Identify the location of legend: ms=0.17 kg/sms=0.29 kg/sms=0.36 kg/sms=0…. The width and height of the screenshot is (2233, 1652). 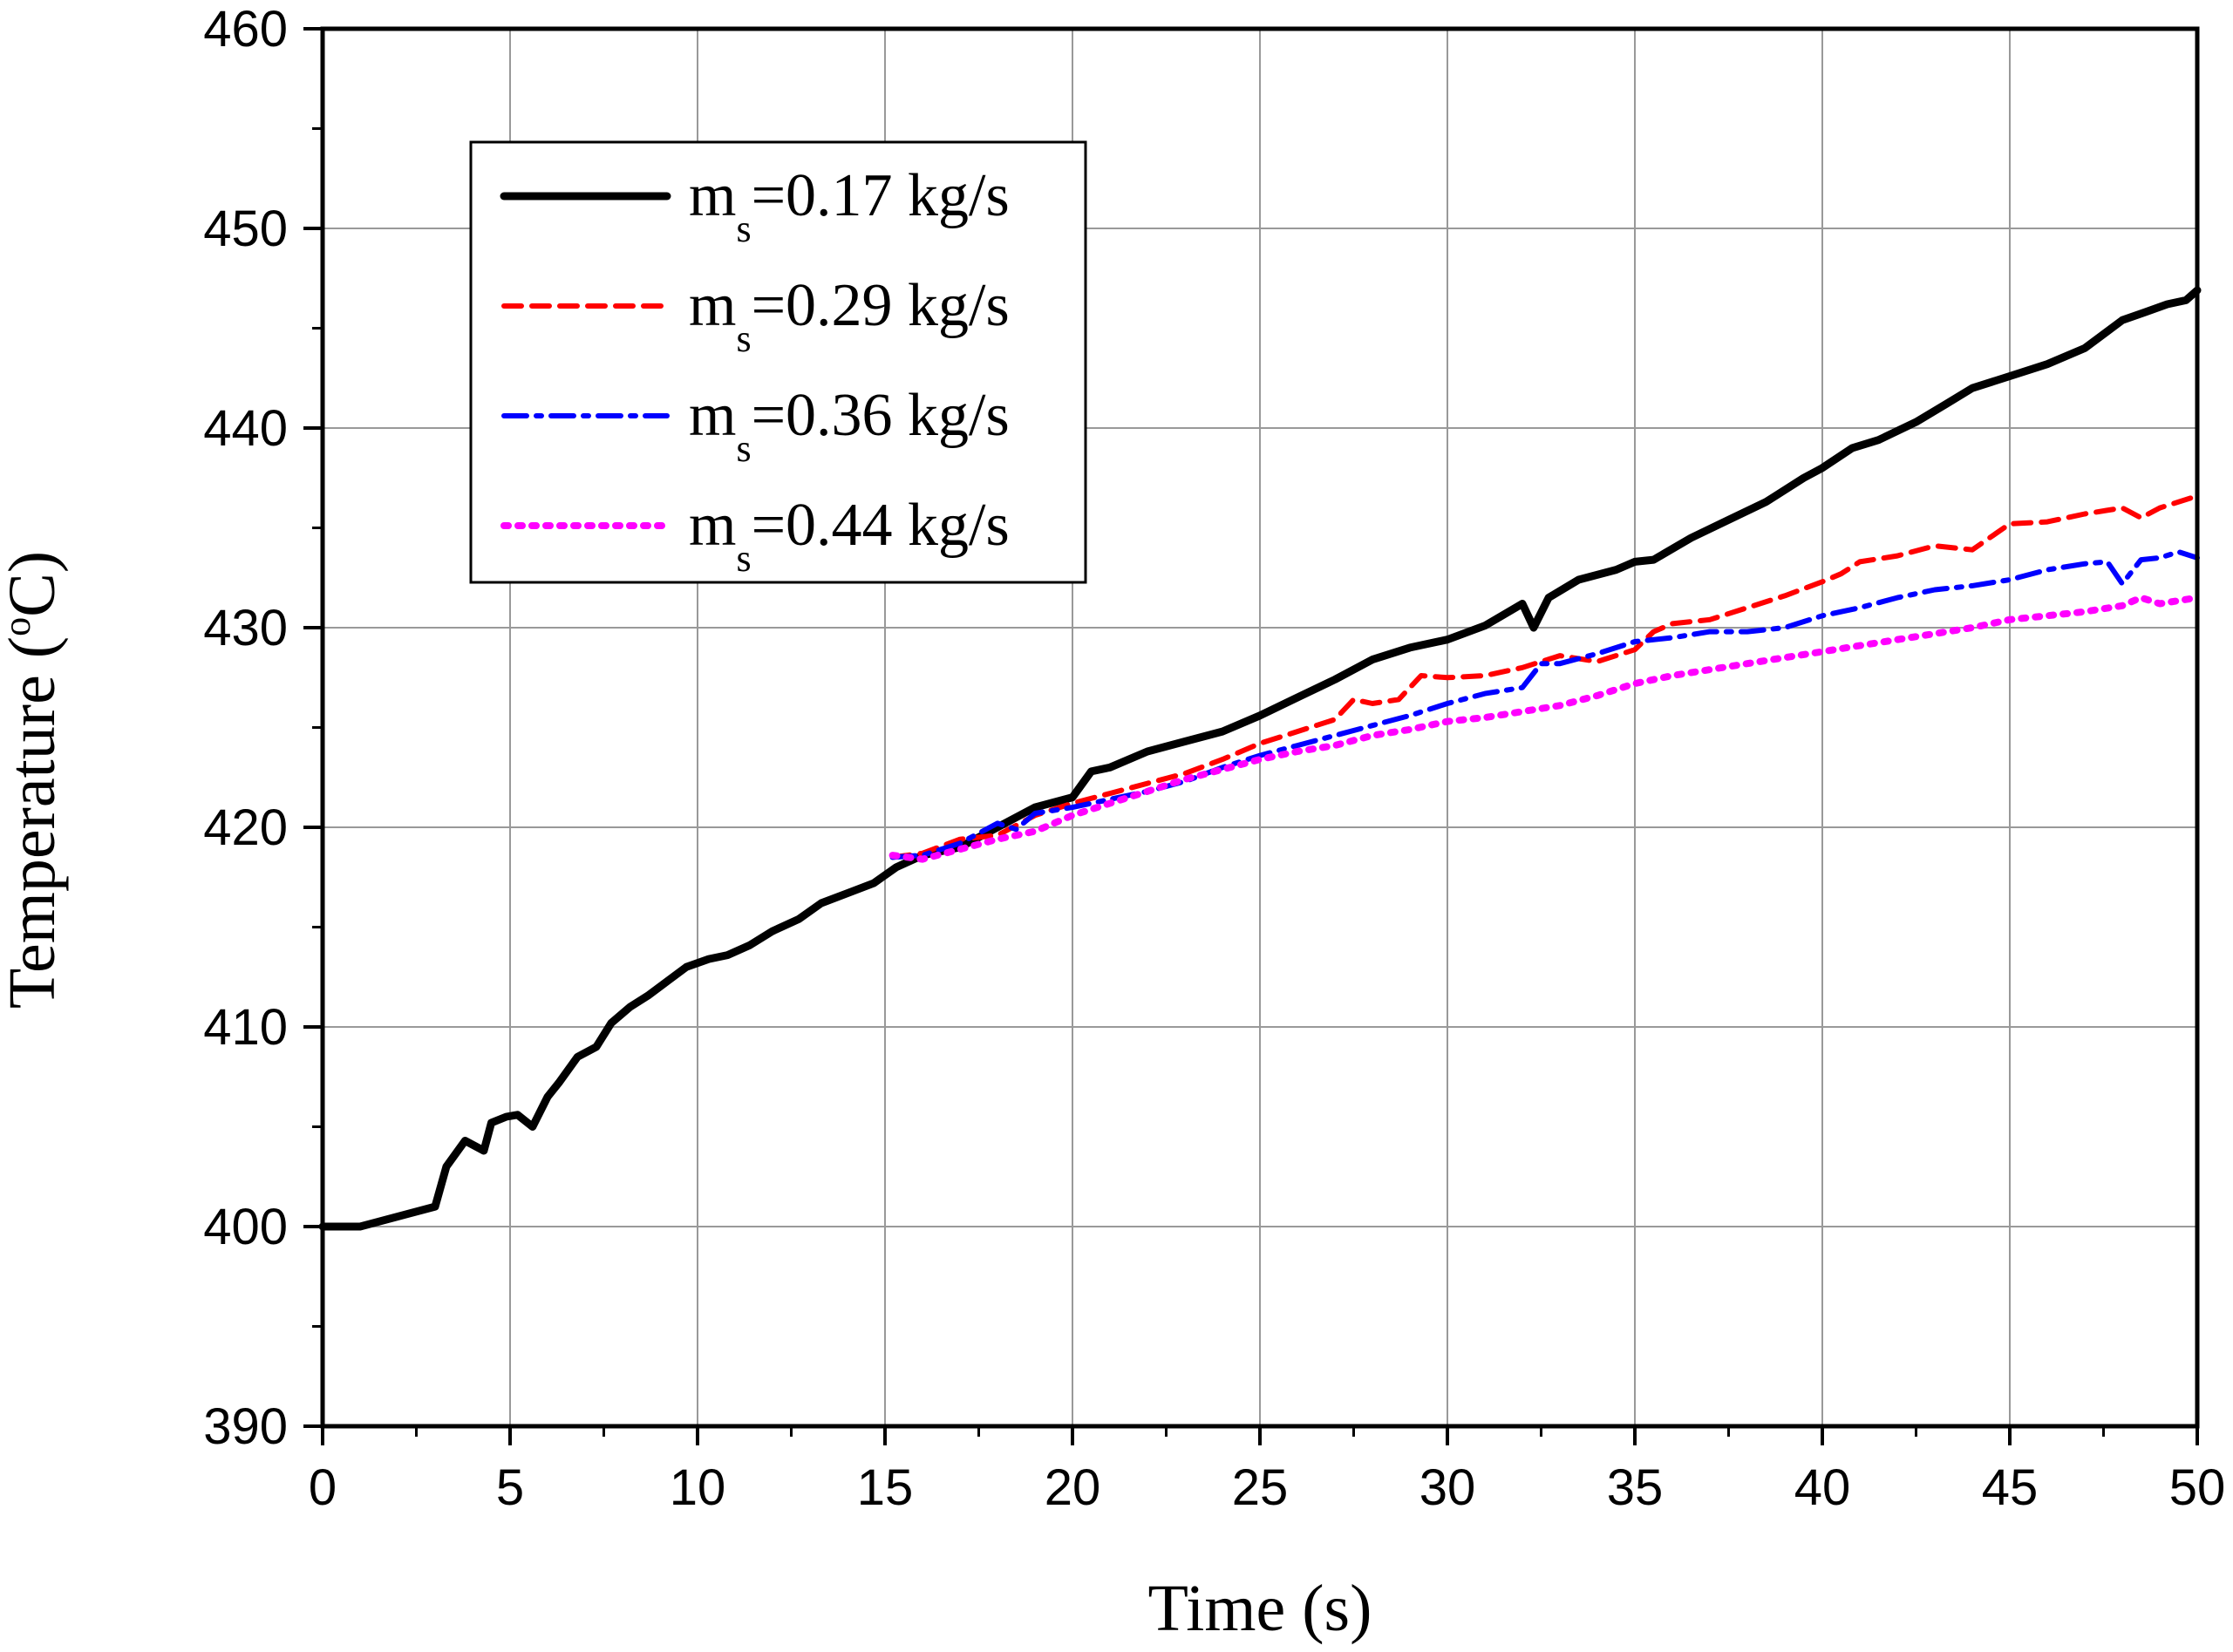
(778, 362).